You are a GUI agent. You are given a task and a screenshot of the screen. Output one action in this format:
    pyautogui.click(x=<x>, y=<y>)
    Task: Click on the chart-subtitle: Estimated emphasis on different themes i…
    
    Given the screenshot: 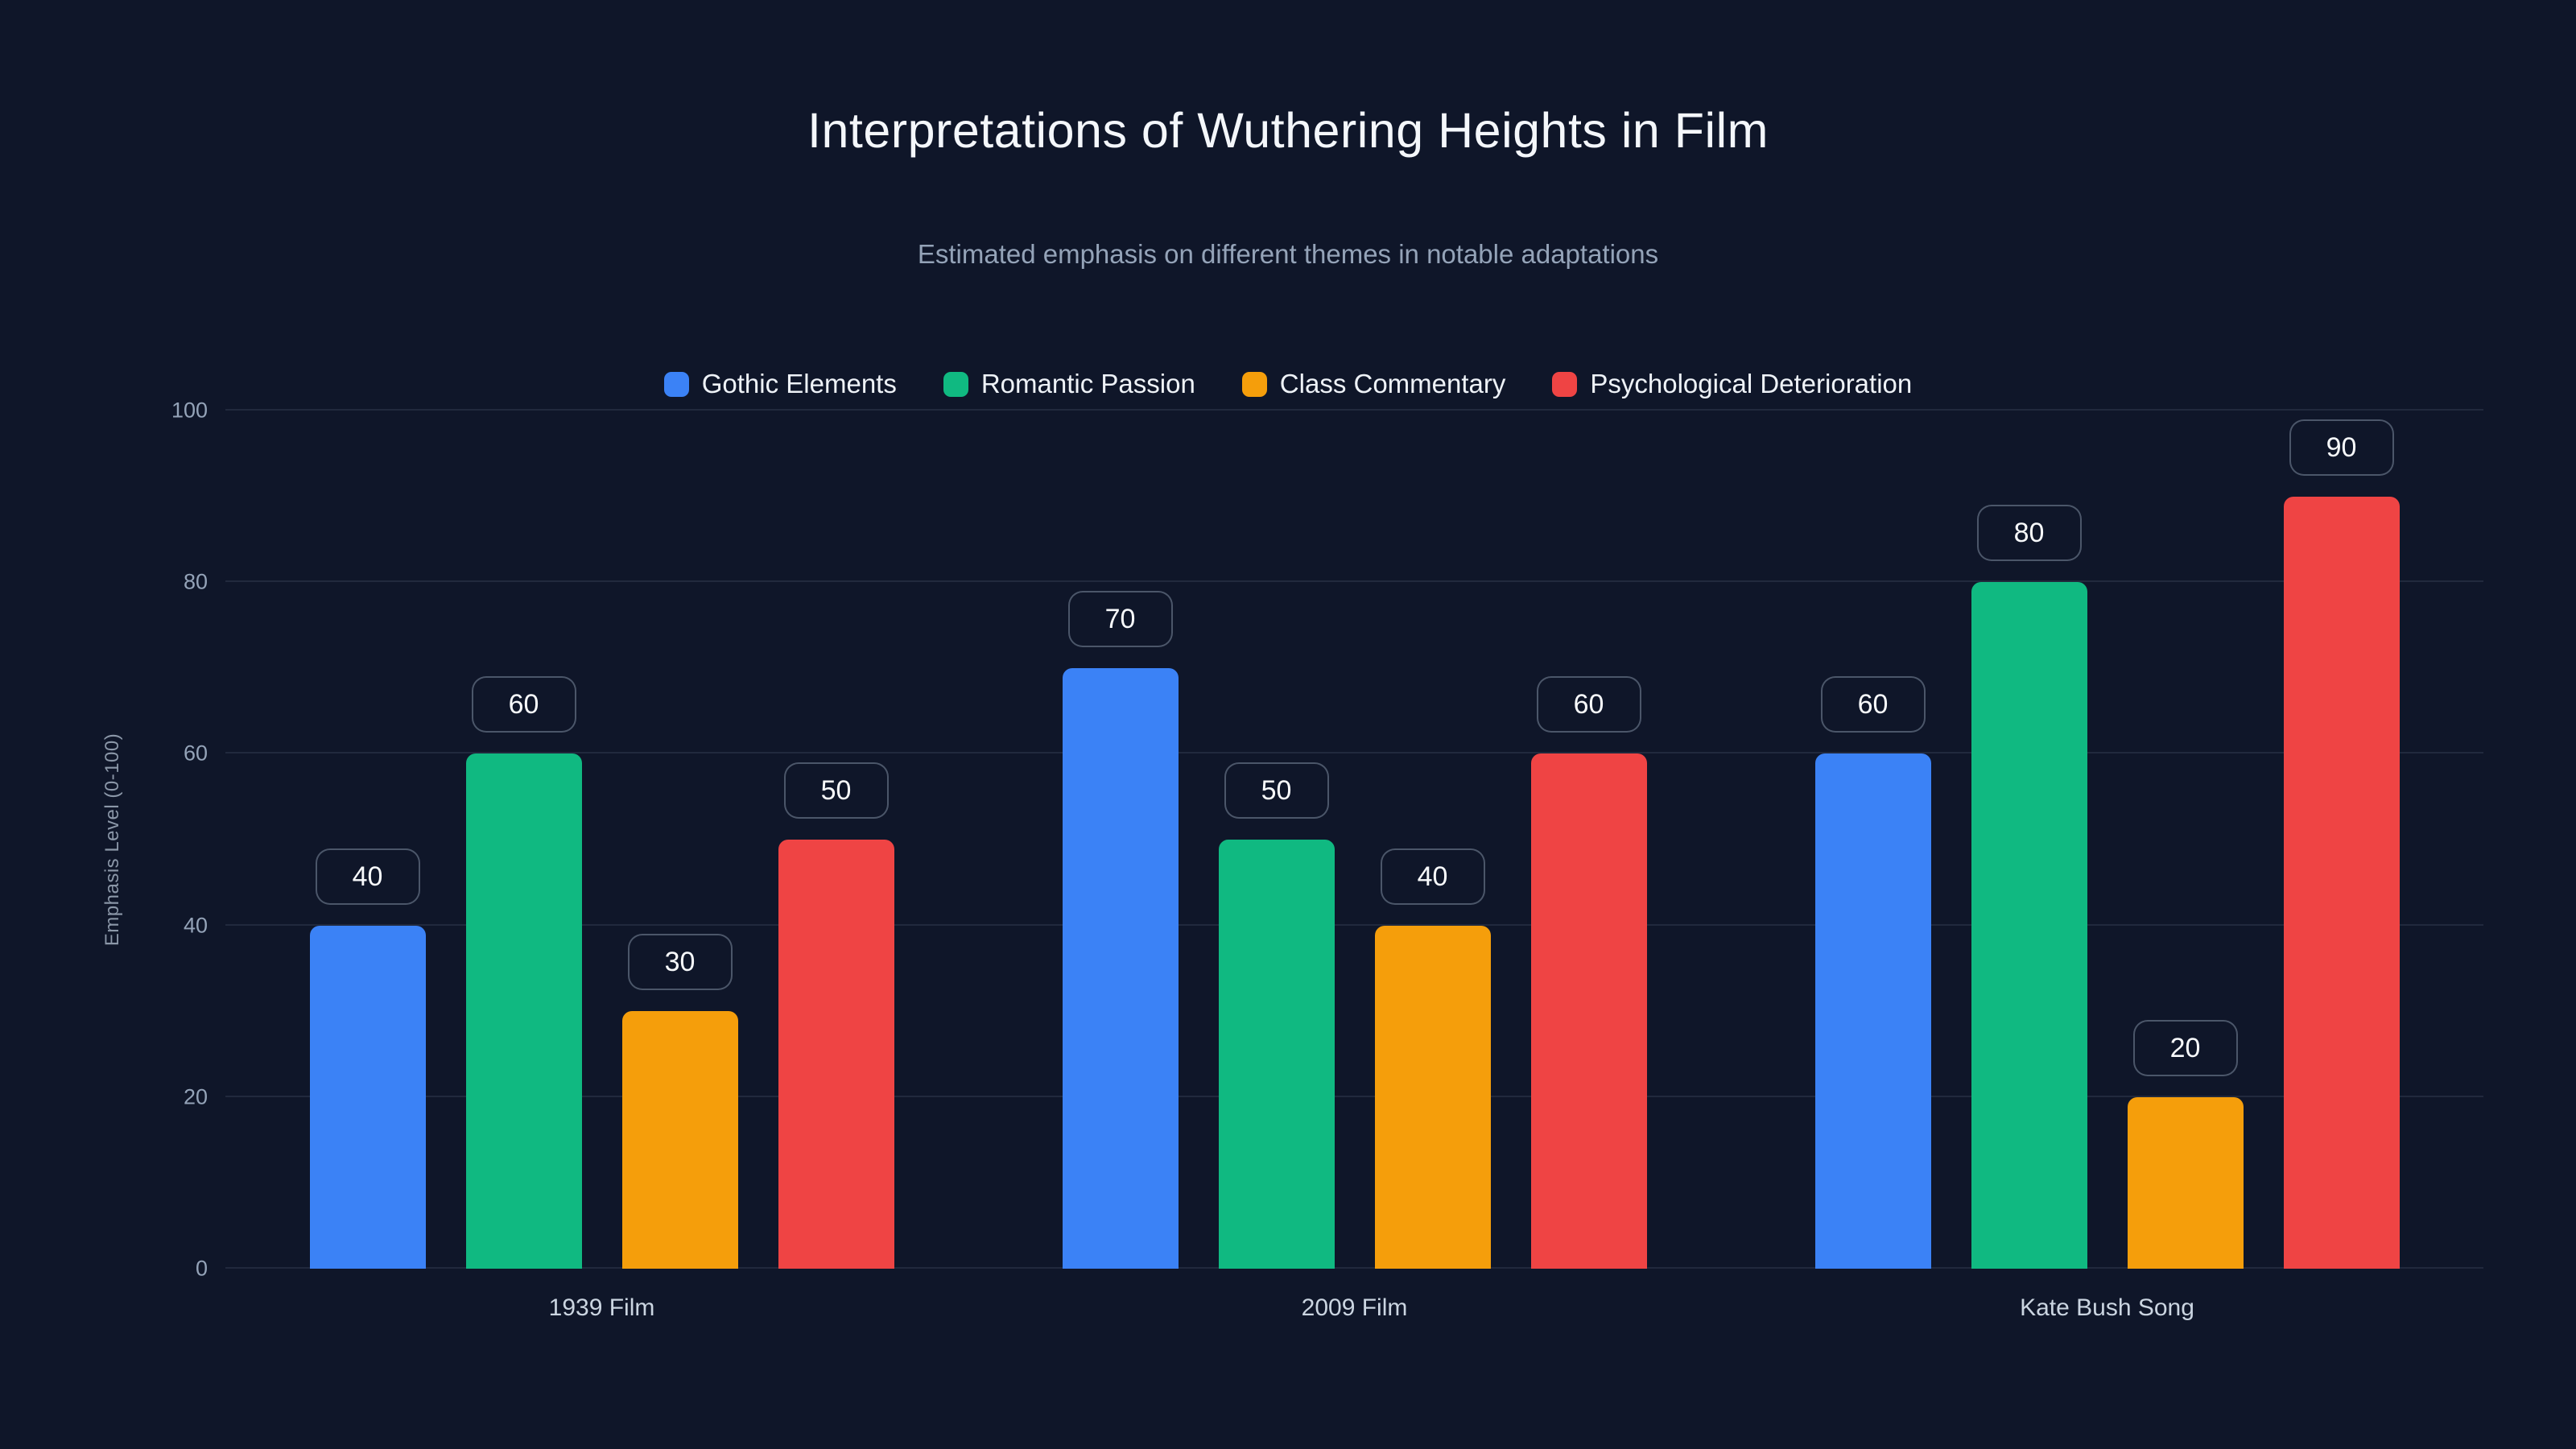 What is the action you would take?
    pyautogui.click(x=1288, y=254)
    